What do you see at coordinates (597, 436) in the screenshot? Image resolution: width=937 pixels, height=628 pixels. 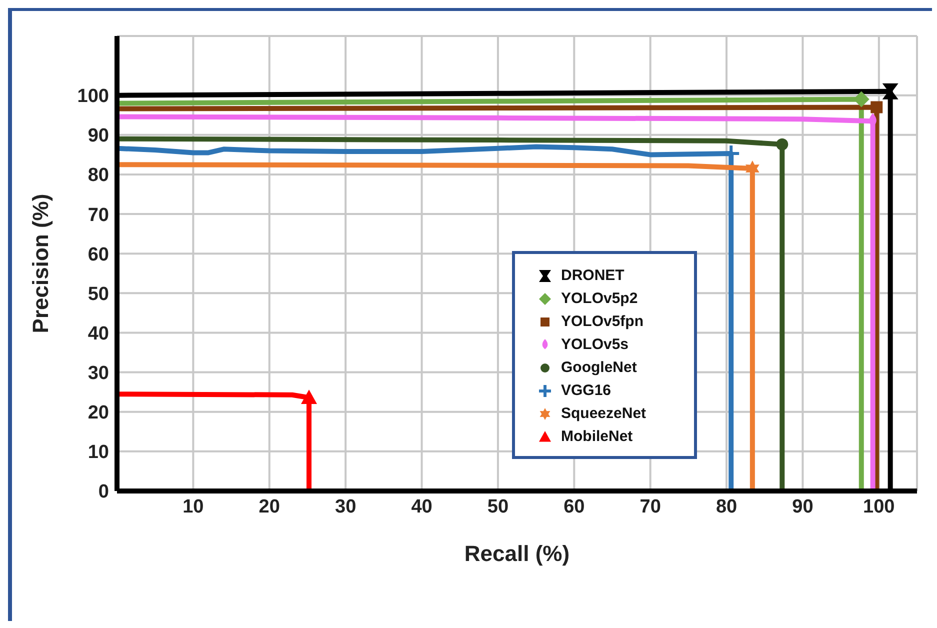 I see `legend-label: MobileNet` at bounding box center [597, 436].